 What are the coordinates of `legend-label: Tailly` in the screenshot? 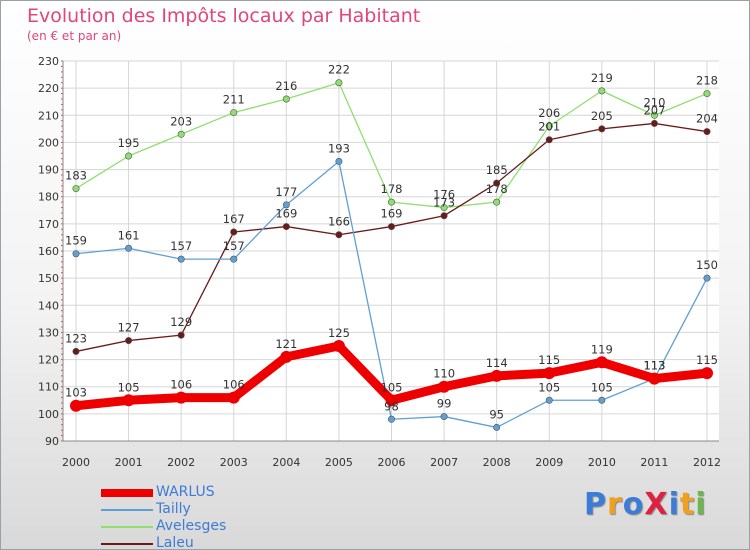 It's located at (173, 509).